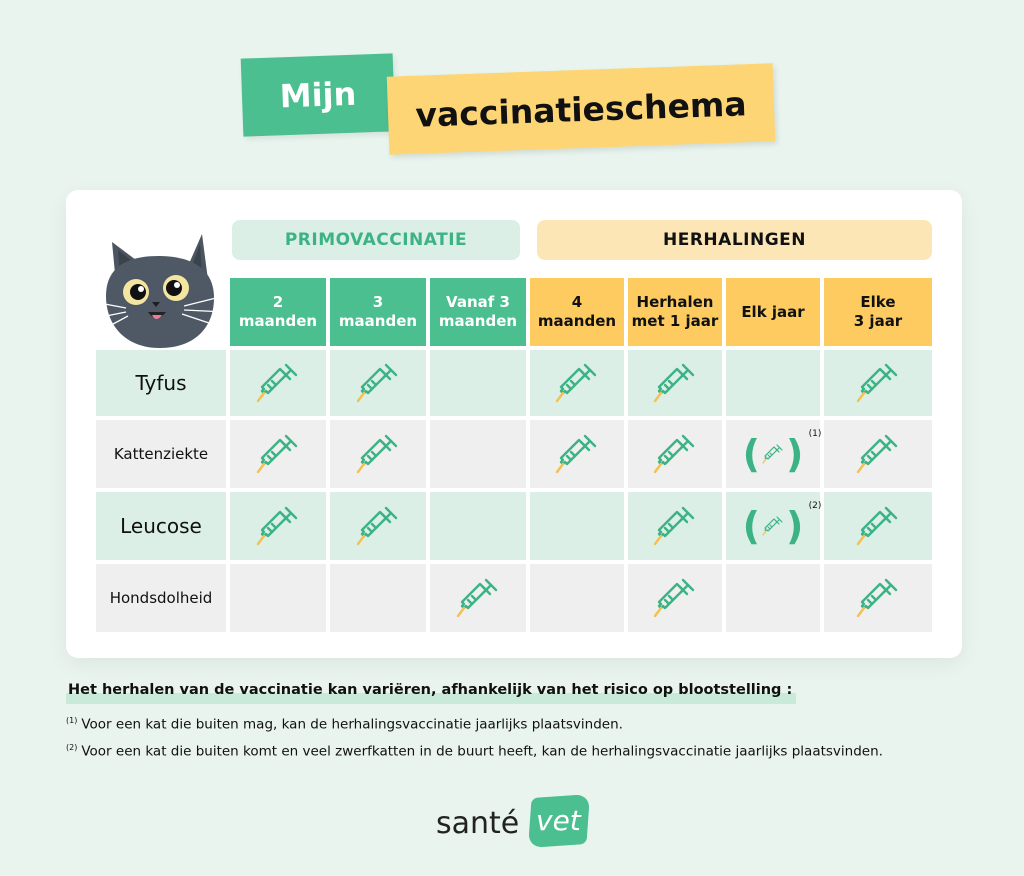 This screenshot has height=876, width=1024. I want to click on note-2-mark: (2), so click(72, 747).